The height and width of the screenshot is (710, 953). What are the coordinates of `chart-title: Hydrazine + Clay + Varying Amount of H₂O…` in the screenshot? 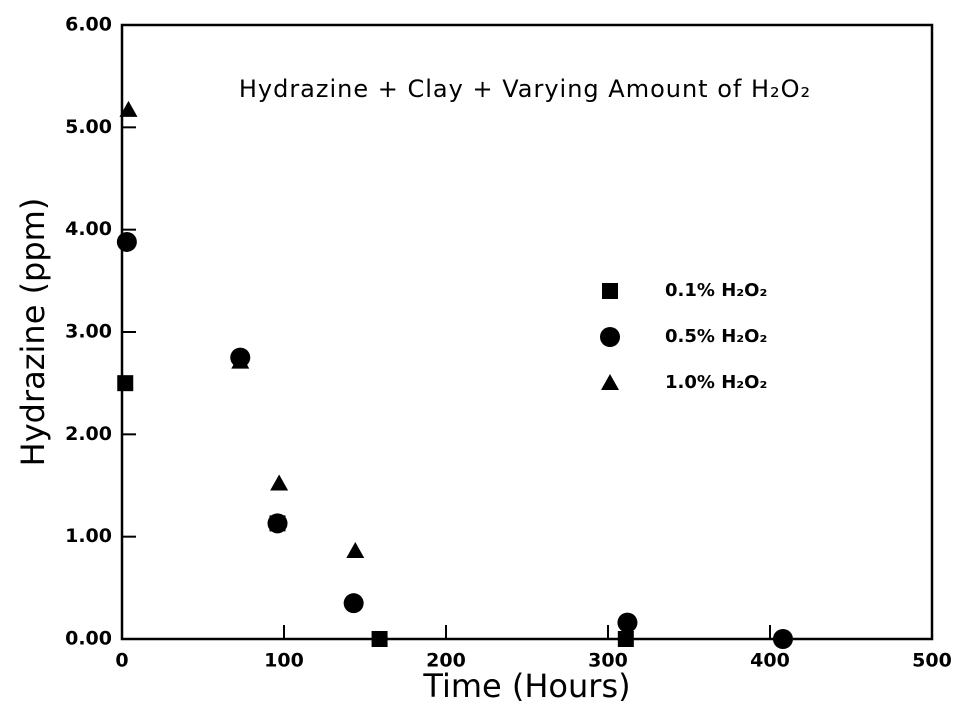 It's located at (525, 89).